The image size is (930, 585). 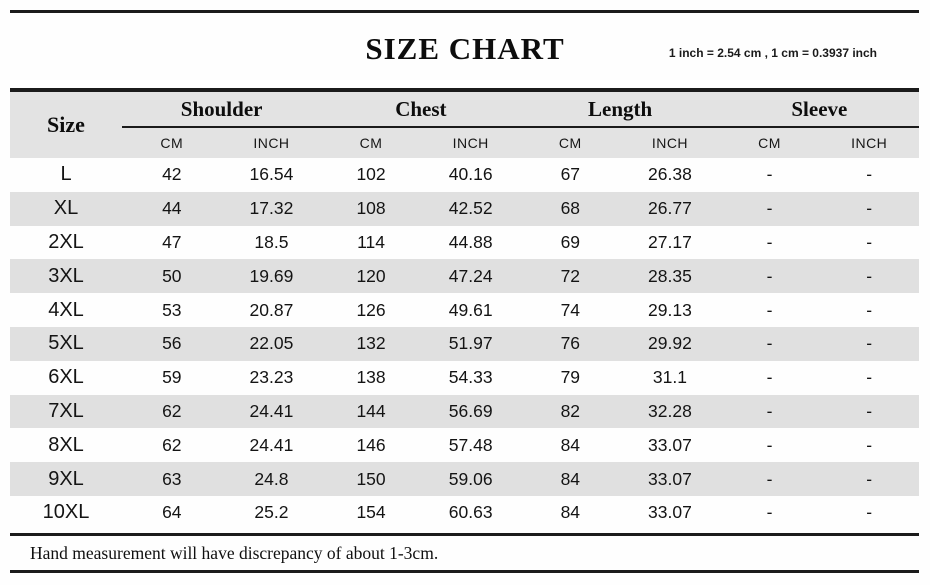 What do you see at coordinates (172, 174) in the screenshot?
I see `value-cell: 42` at bounding box center [172, 174].